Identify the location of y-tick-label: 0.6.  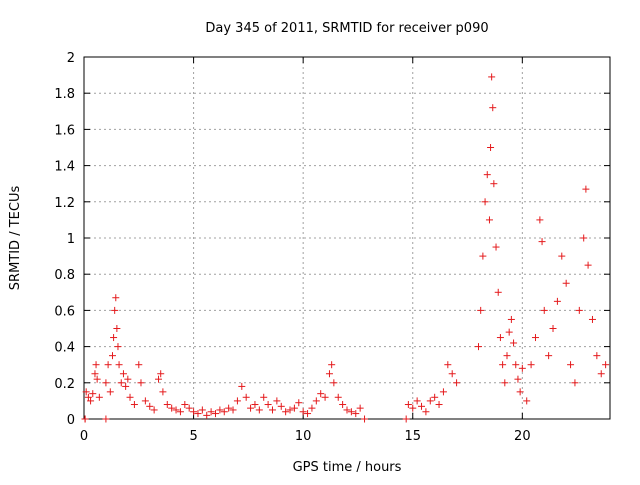
(64, 311).